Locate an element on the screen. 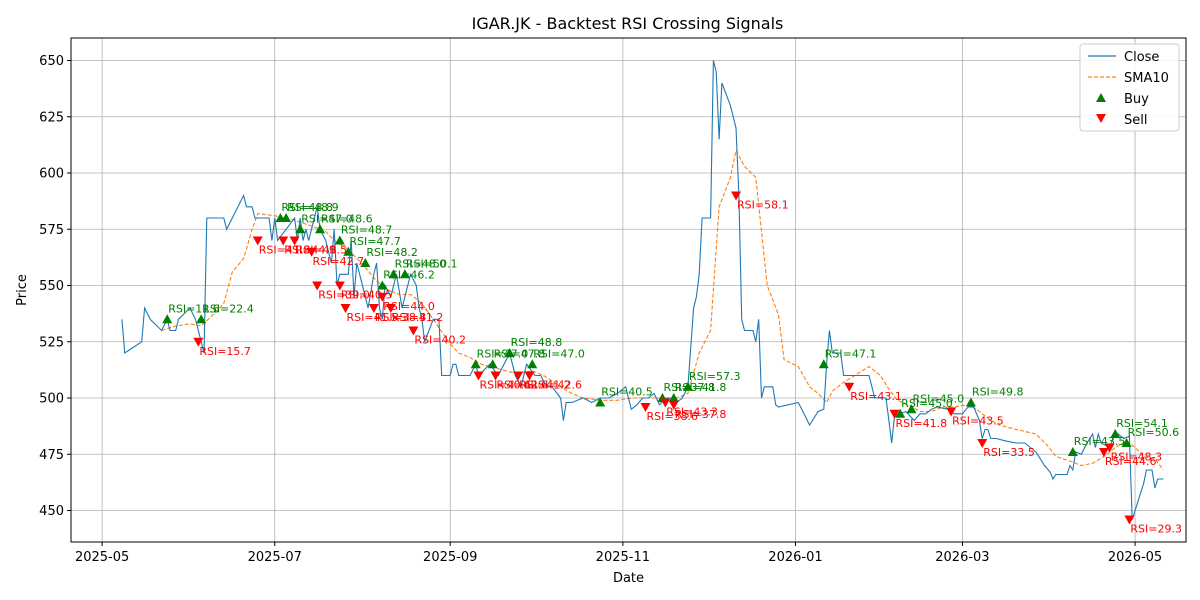  x-axis-title: Date is located at coordinates (628, 578).